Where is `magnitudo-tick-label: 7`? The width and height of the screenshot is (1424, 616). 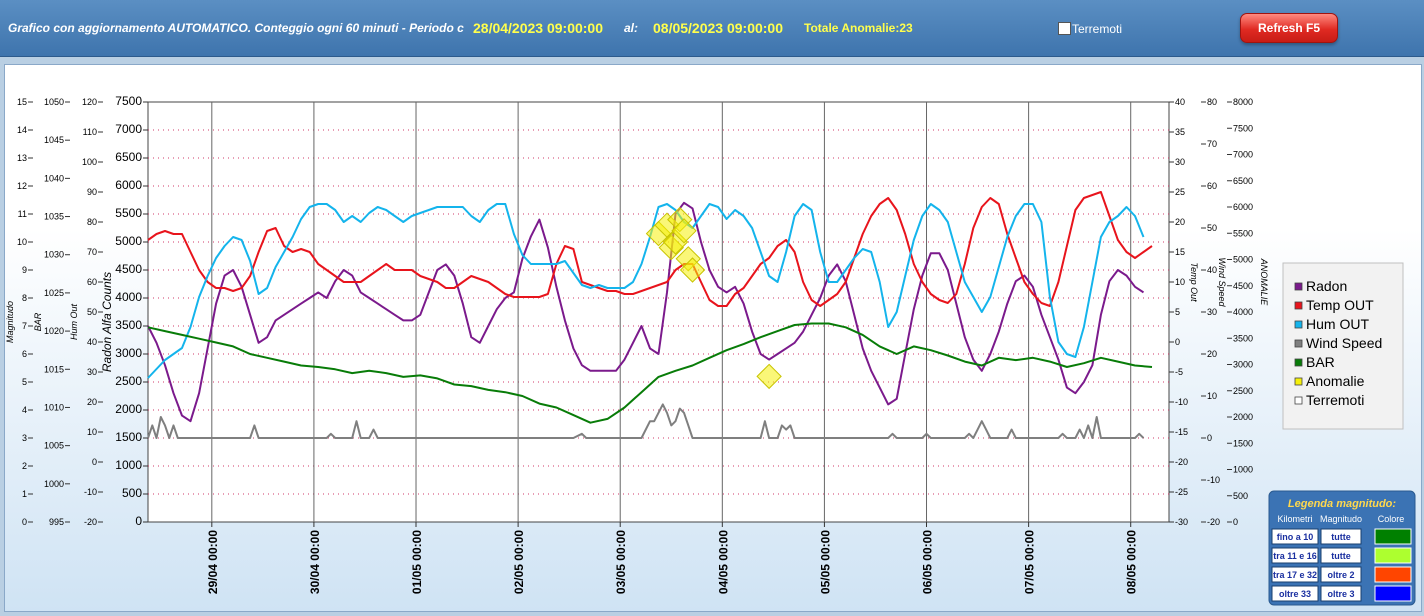 magnitudo-tick-label: 7 is located at coordinates (24, 326).